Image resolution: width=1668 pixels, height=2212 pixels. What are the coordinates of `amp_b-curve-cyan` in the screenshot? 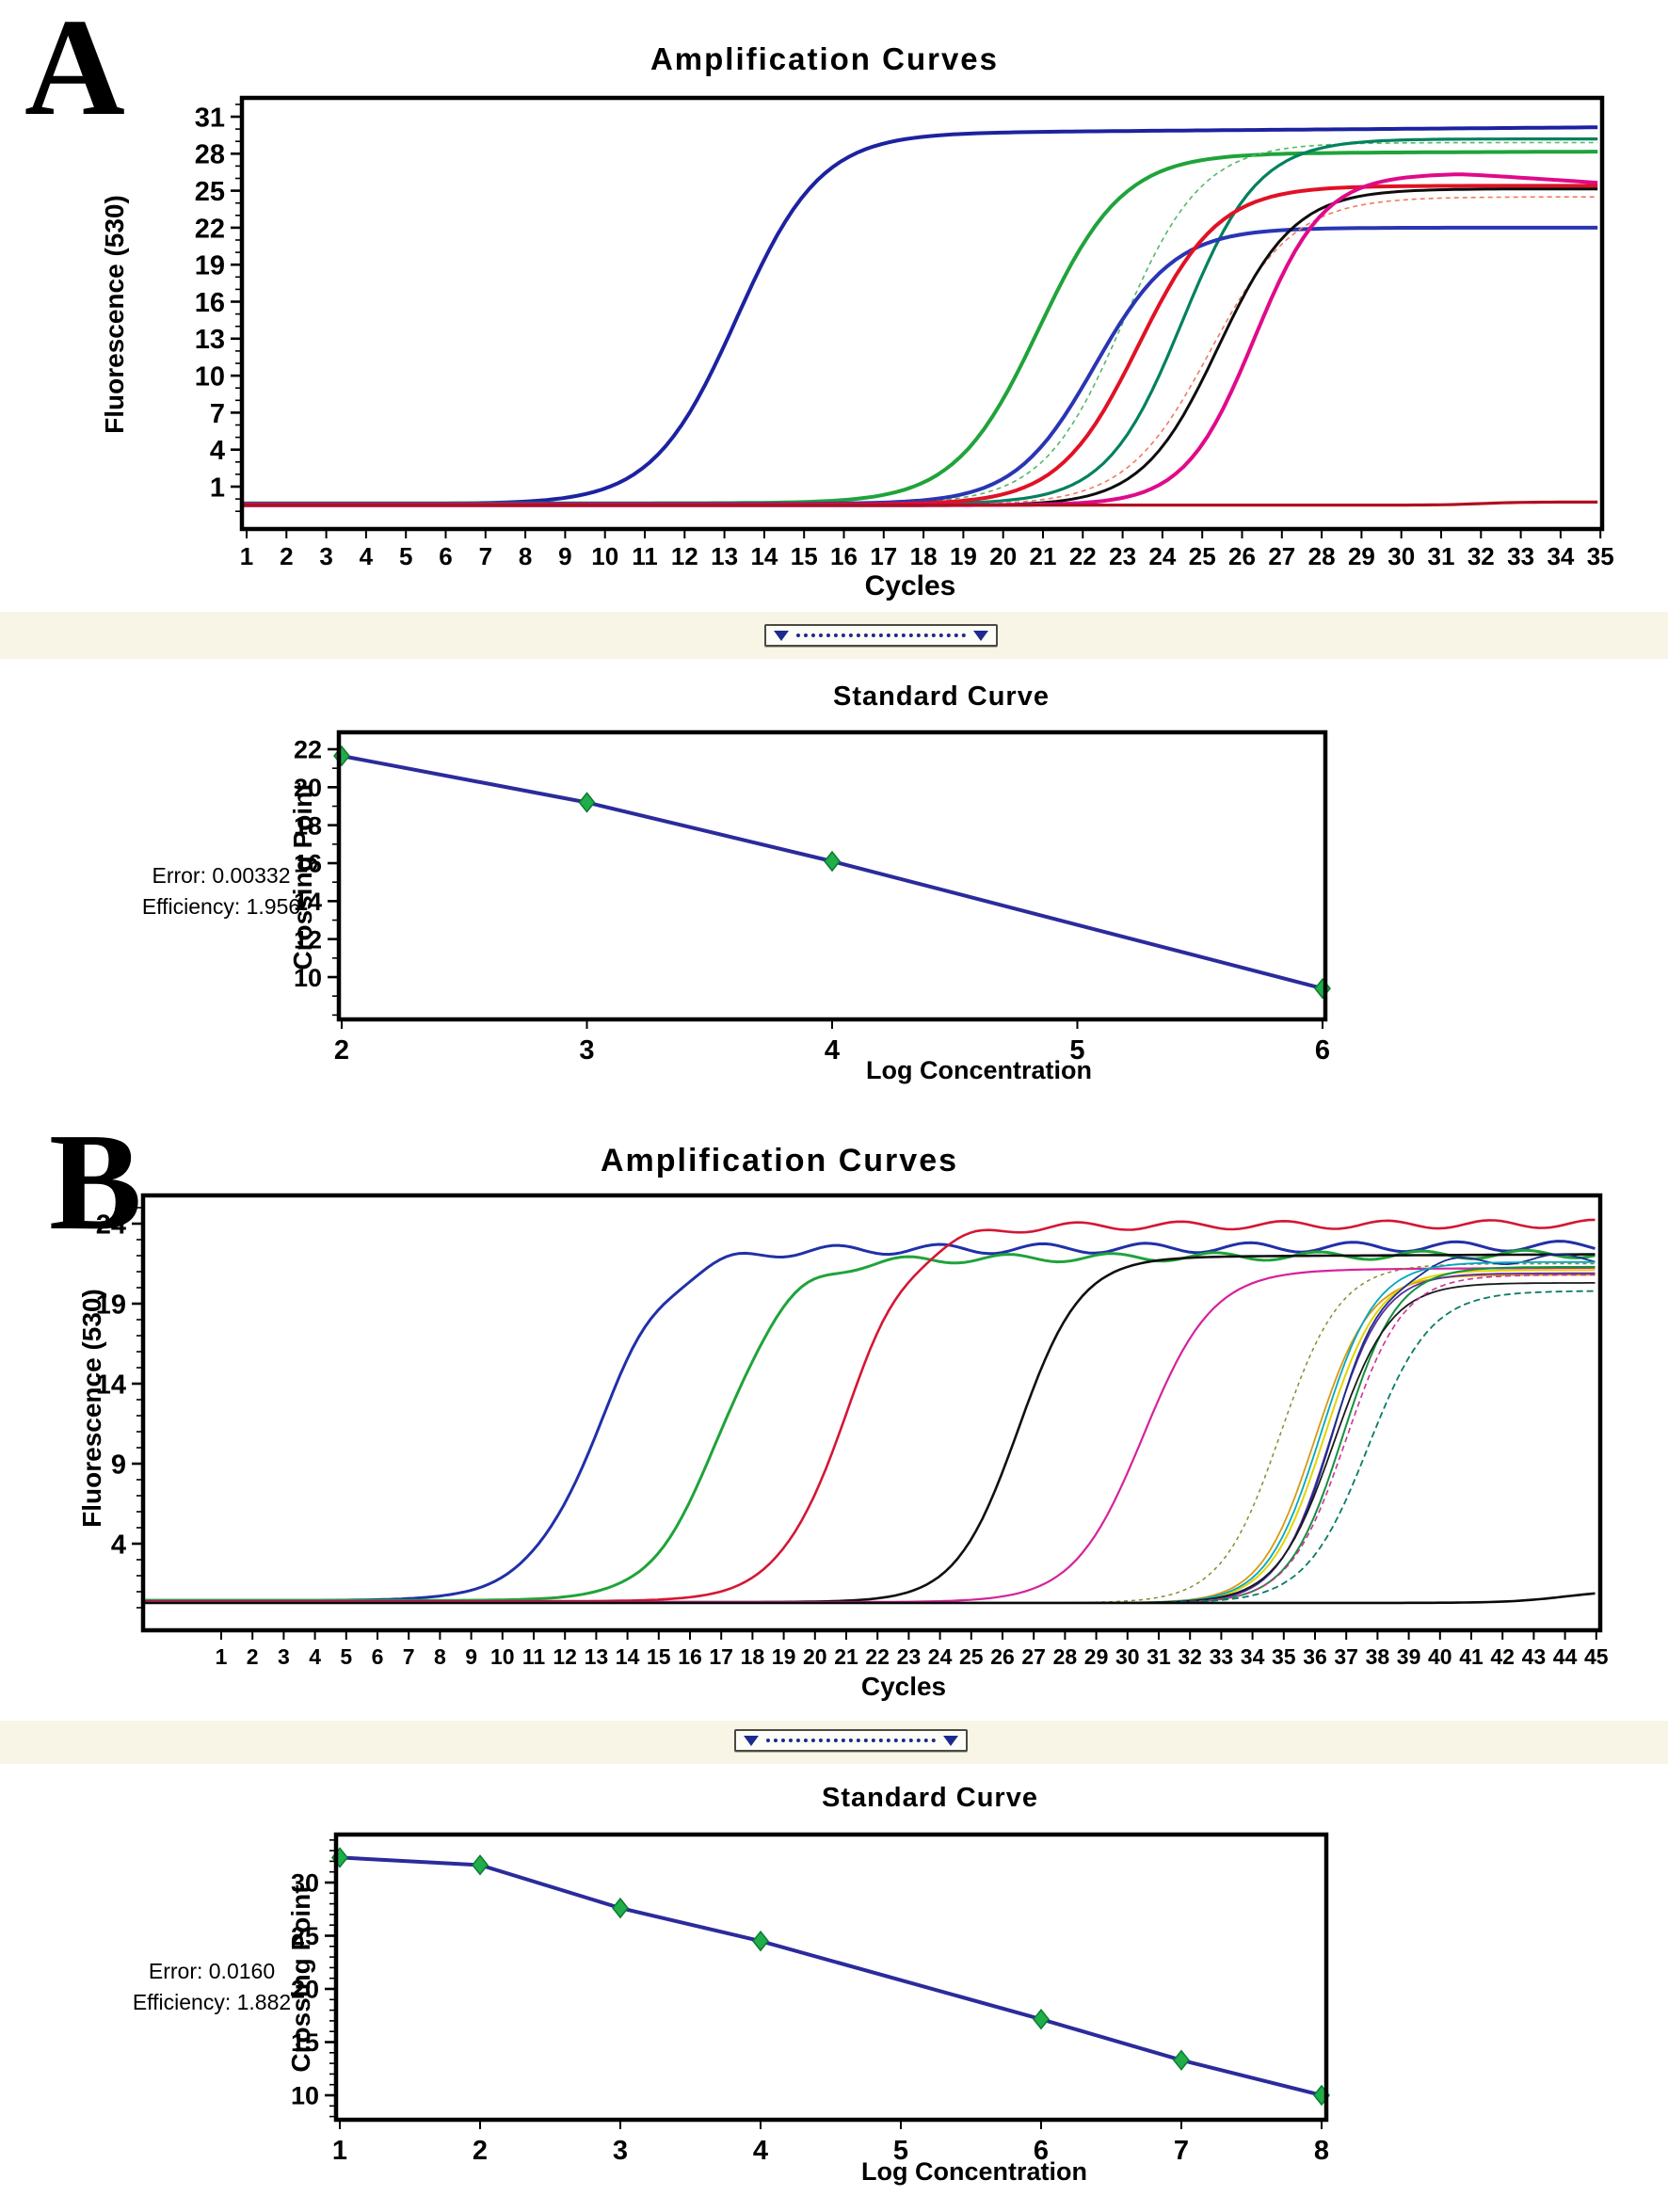 It's located at (870, 1432).